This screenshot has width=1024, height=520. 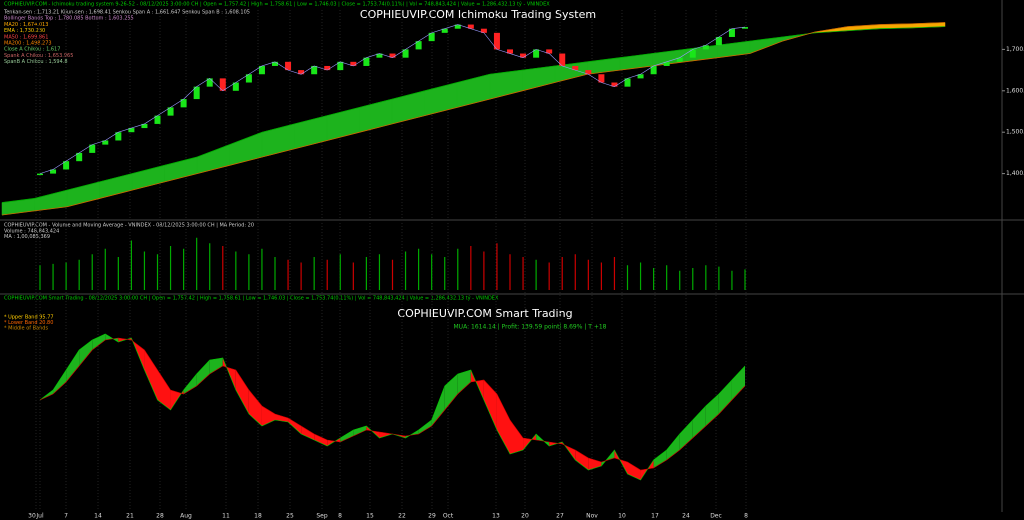 I want to click on indicator-info: SpanB A Chikou : 1,594.8, so click(x=36, y=62).